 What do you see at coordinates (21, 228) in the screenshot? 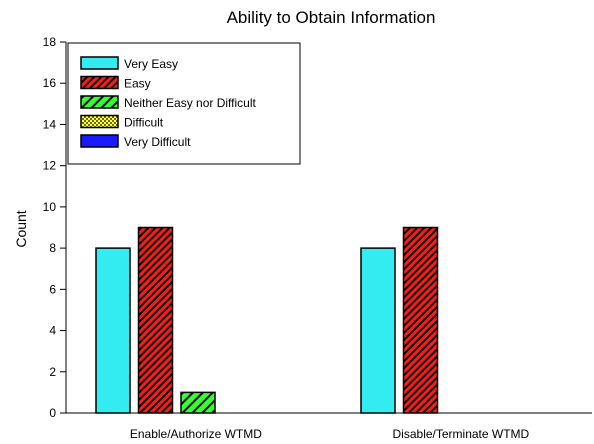
I see `y-axis-label: Count` at bounding box center [21, 228].